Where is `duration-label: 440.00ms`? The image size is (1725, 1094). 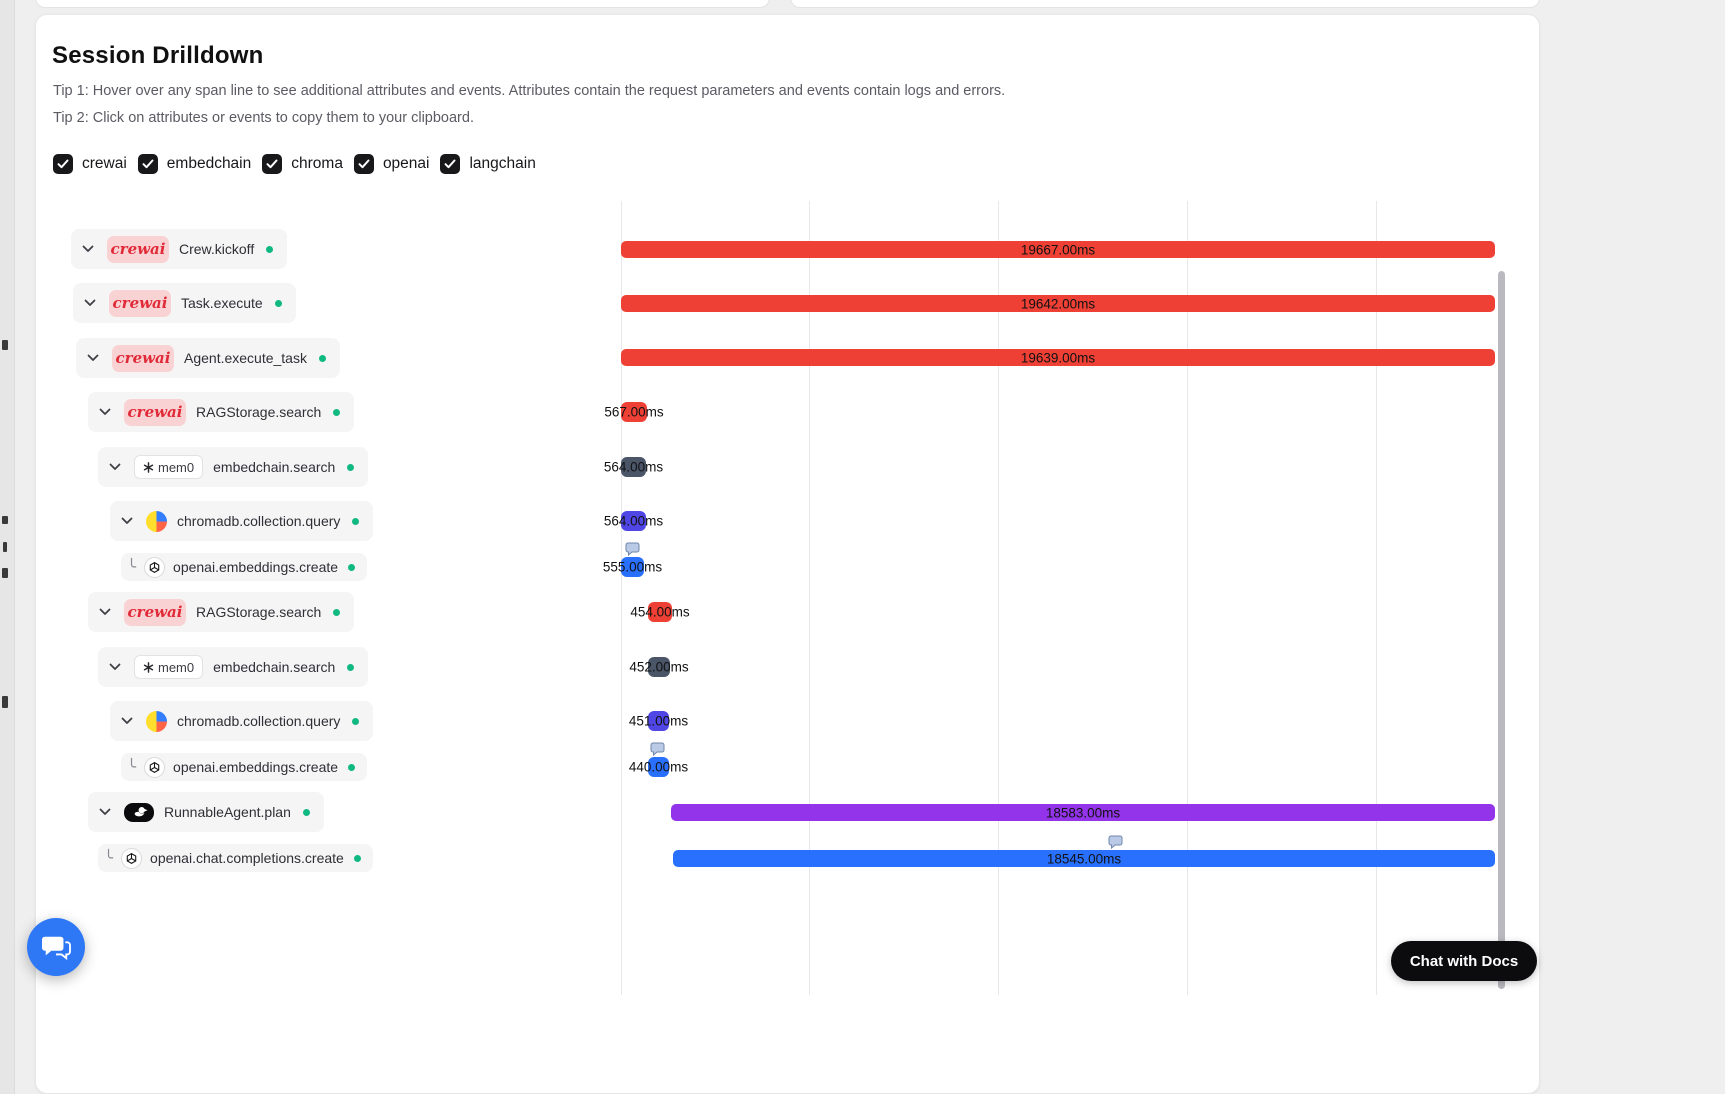 duration-label: 440.00ms is located at coordinates (658, 767).